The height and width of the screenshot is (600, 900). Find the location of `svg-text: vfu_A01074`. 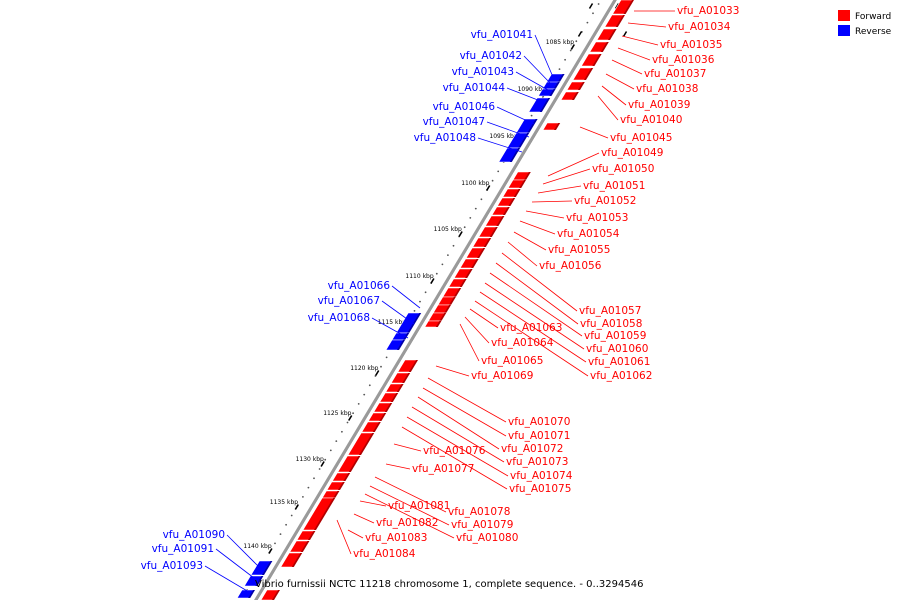

svg-text: vfu_A01074 is located at coordinates (541, 476).